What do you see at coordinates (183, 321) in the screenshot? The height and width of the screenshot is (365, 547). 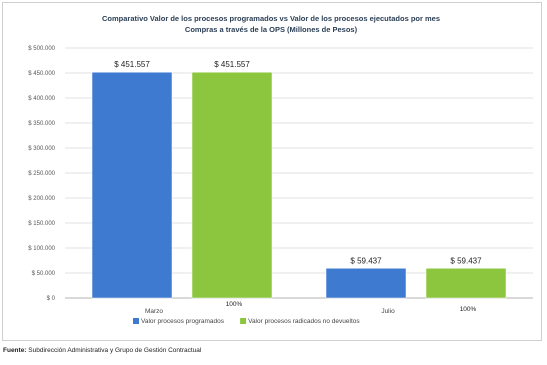 I see `legend-label: Valor procesos programados` at bounding box center [183, 321].